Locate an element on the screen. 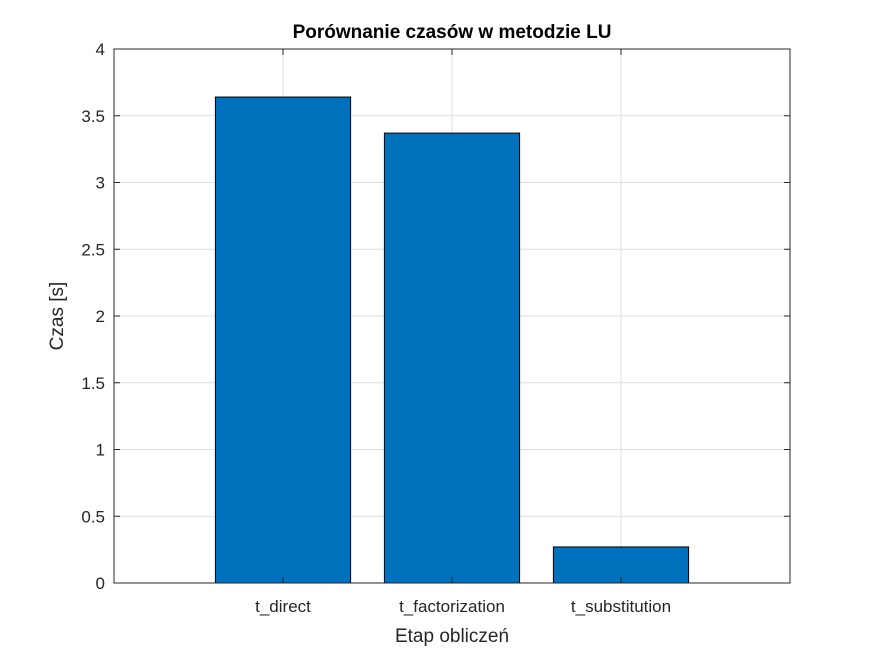 This screenshot has width=875, height=656. y-tick-label: 1 is located at coordinates (100, 450).